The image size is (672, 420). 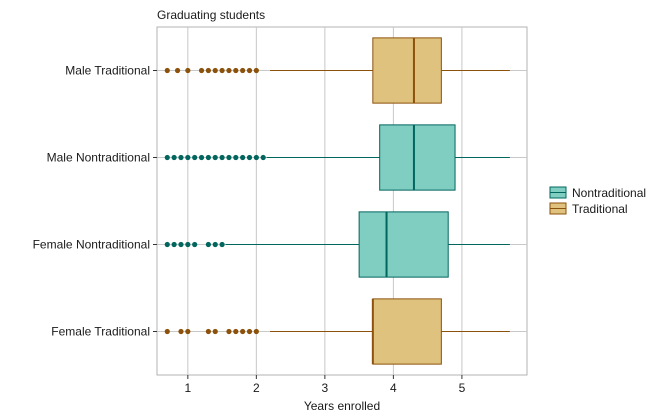 What do you see at coordinates (256, 388) in the screenshot?
I see `x-tick-label: 2` at bounding box center [256, 388].